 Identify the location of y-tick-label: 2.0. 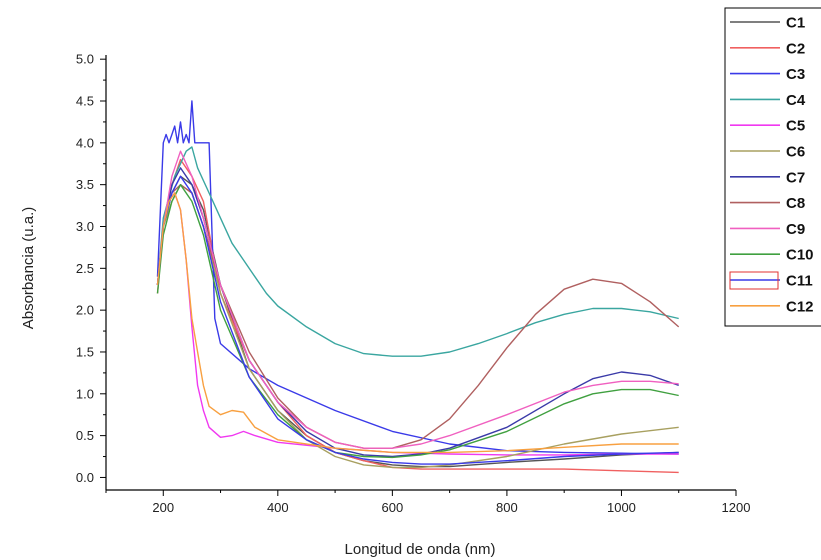
(85, 310).